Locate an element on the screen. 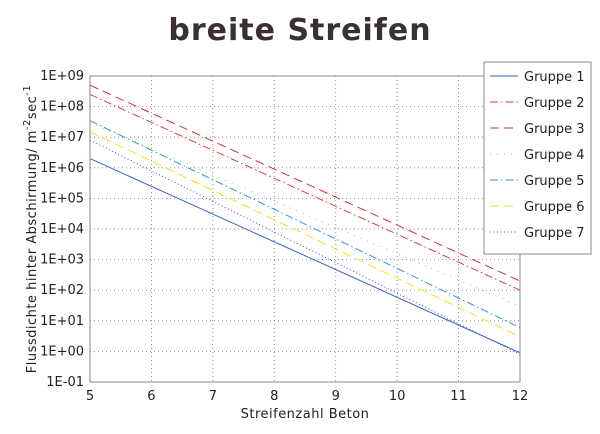 The height and width of the screenshot is (434, 600). y-tick-label: 1E+06 is located at coordinates (62, 168).